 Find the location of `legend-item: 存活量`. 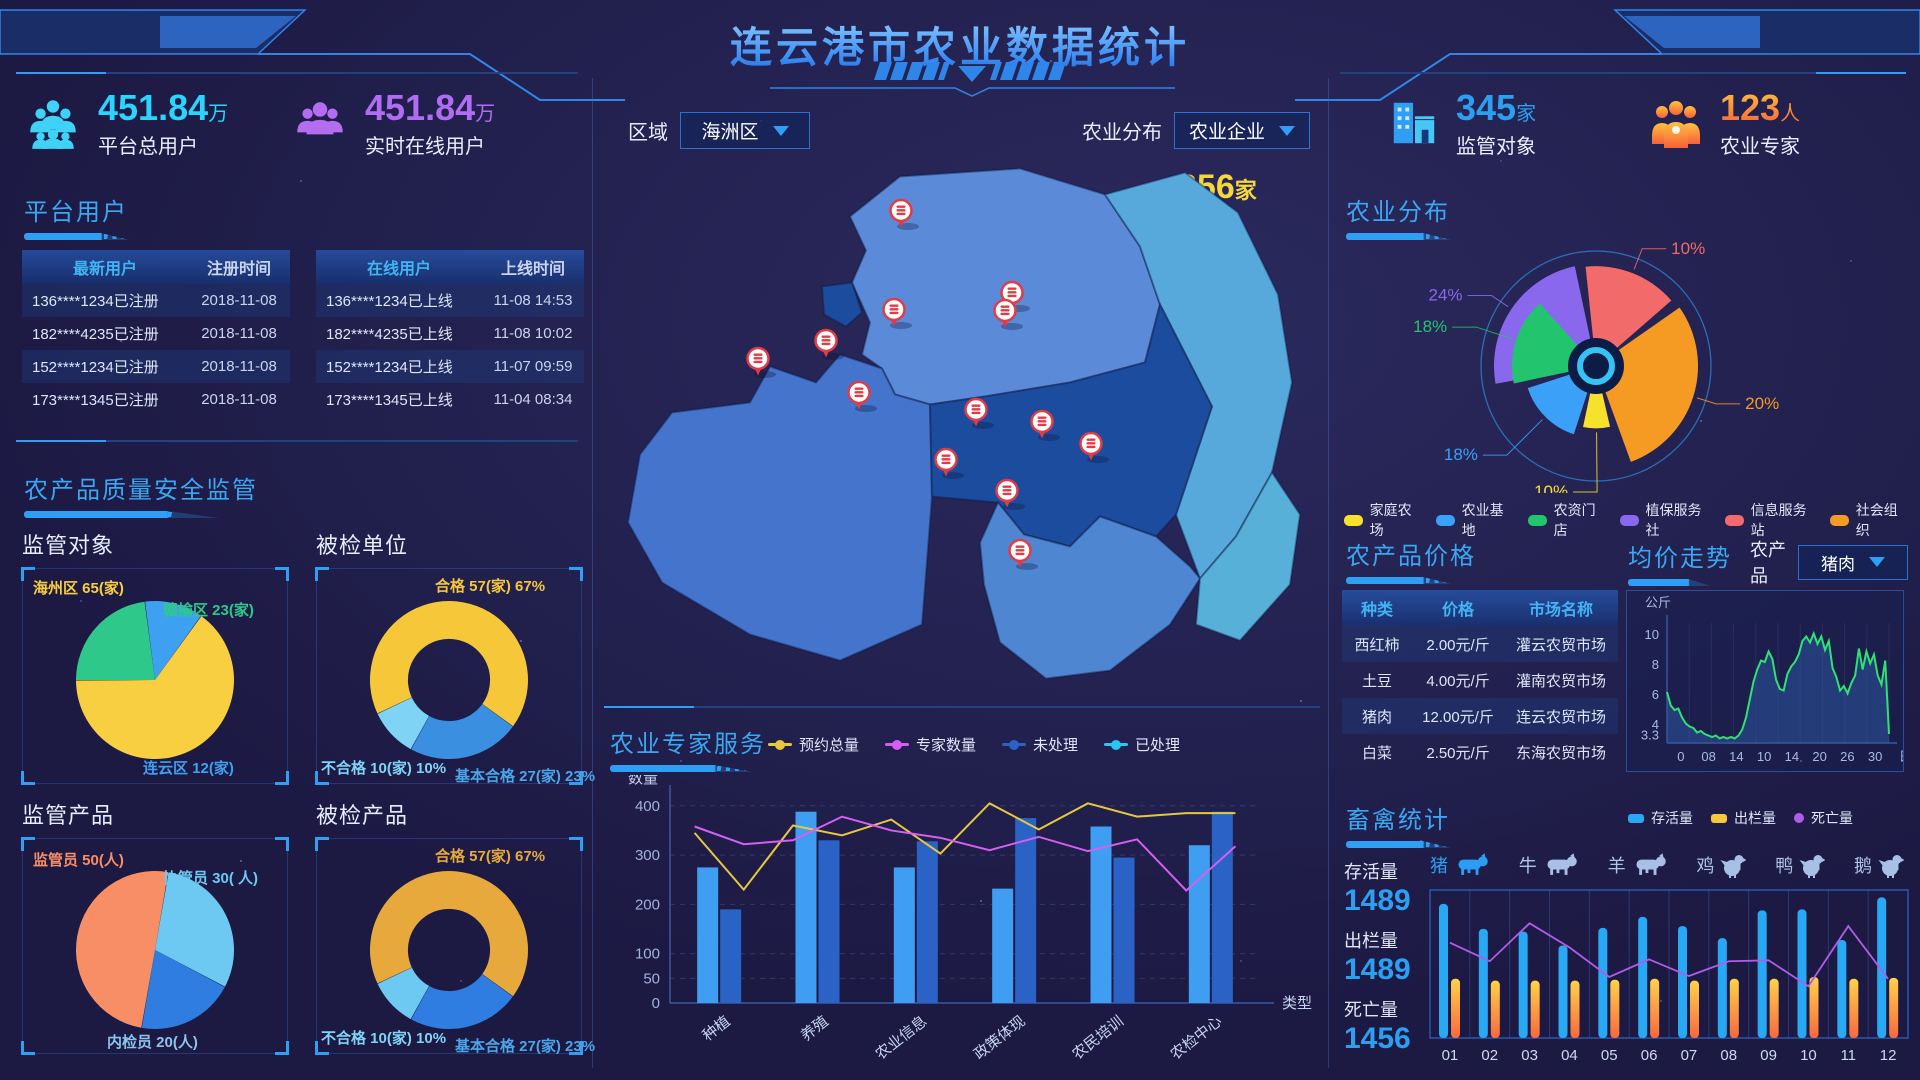

legend-item: 存活量 is located at coordinates (1660, 818).